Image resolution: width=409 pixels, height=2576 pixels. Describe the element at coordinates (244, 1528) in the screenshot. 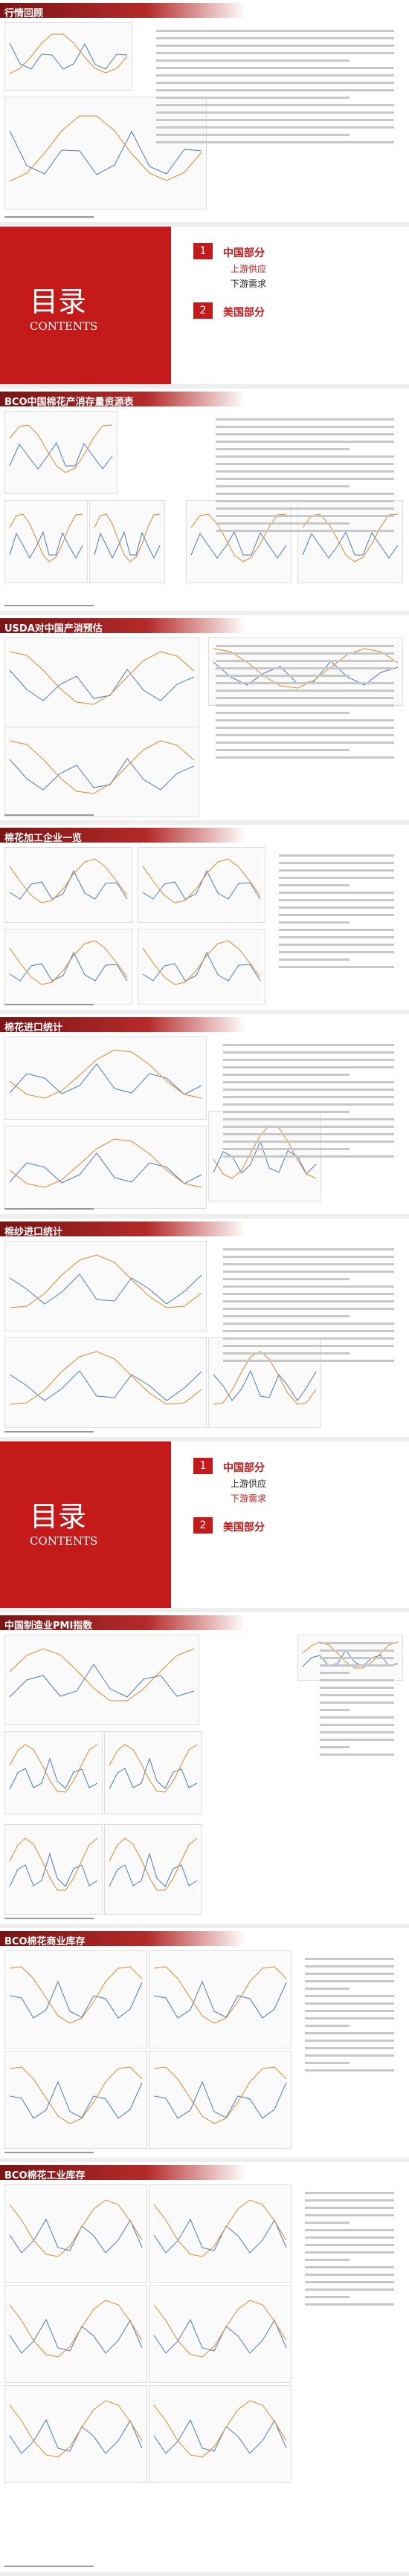

I see `item-label: 美国部分` at that location.